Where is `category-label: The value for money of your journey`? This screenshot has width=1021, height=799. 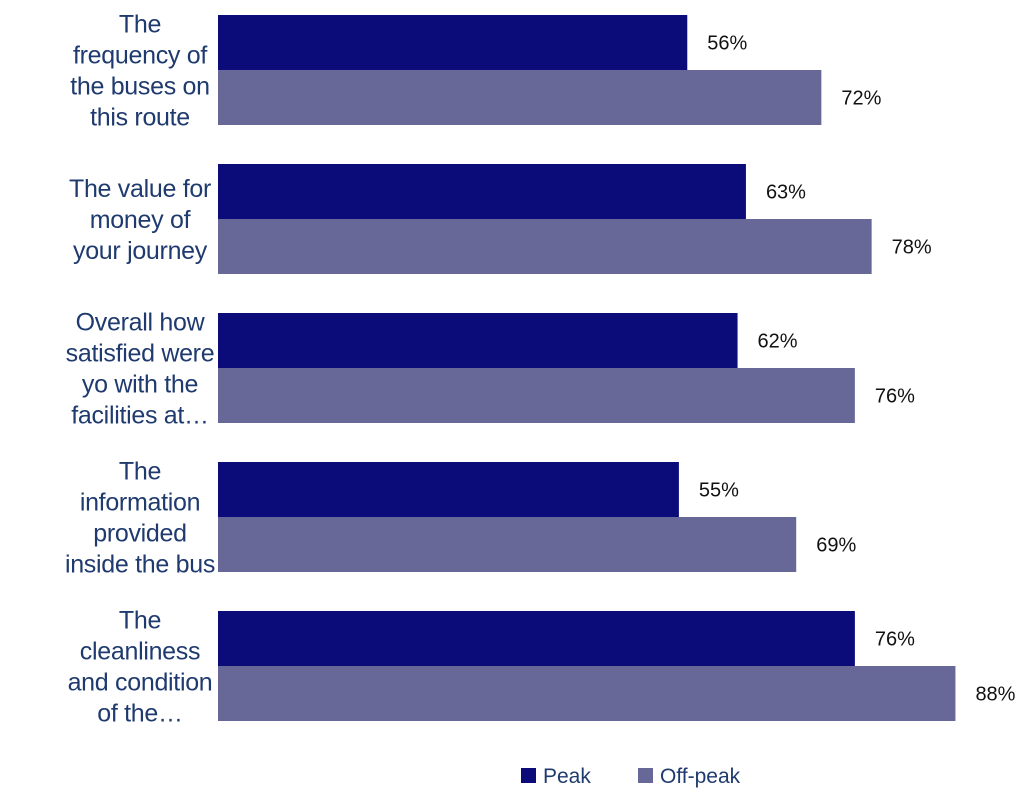
category-label: The value for money of your journey is located at coordinates (140, 220).